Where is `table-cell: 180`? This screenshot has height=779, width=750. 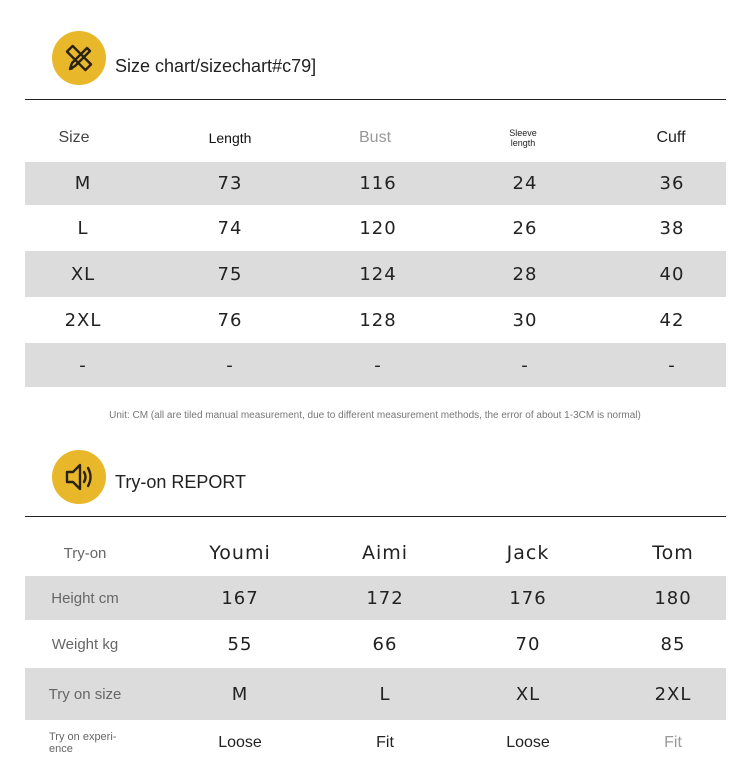 table-cell: 180 is located at coordinates (673, 598).